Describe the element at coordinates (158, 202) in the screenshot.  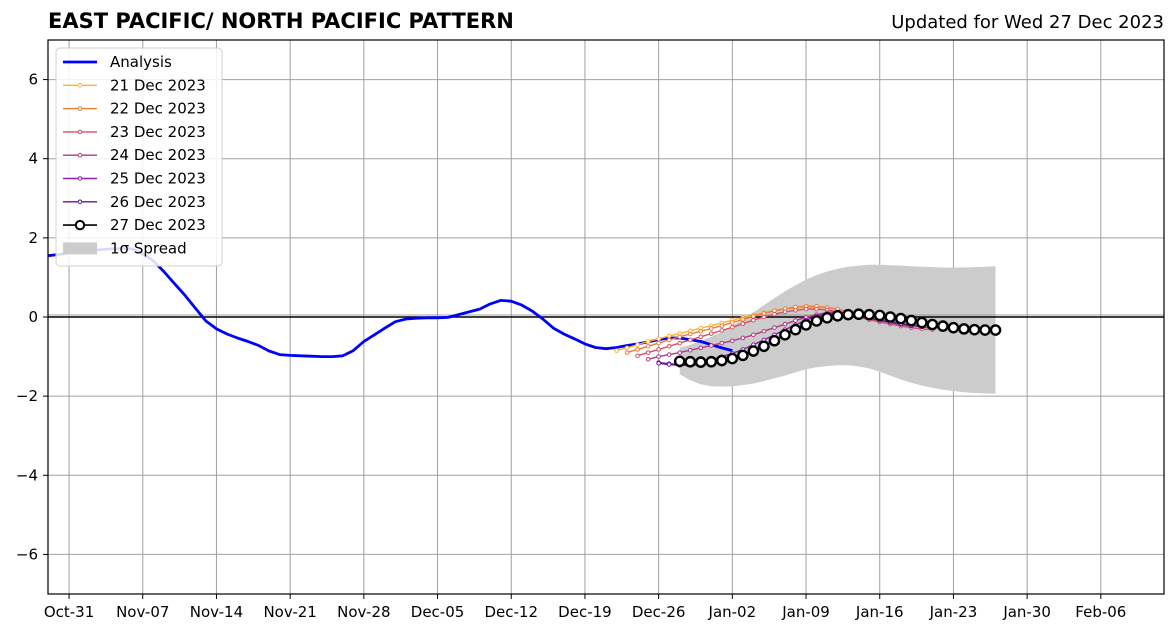
I see `legend-label: 26 Dec 2023` at that location.